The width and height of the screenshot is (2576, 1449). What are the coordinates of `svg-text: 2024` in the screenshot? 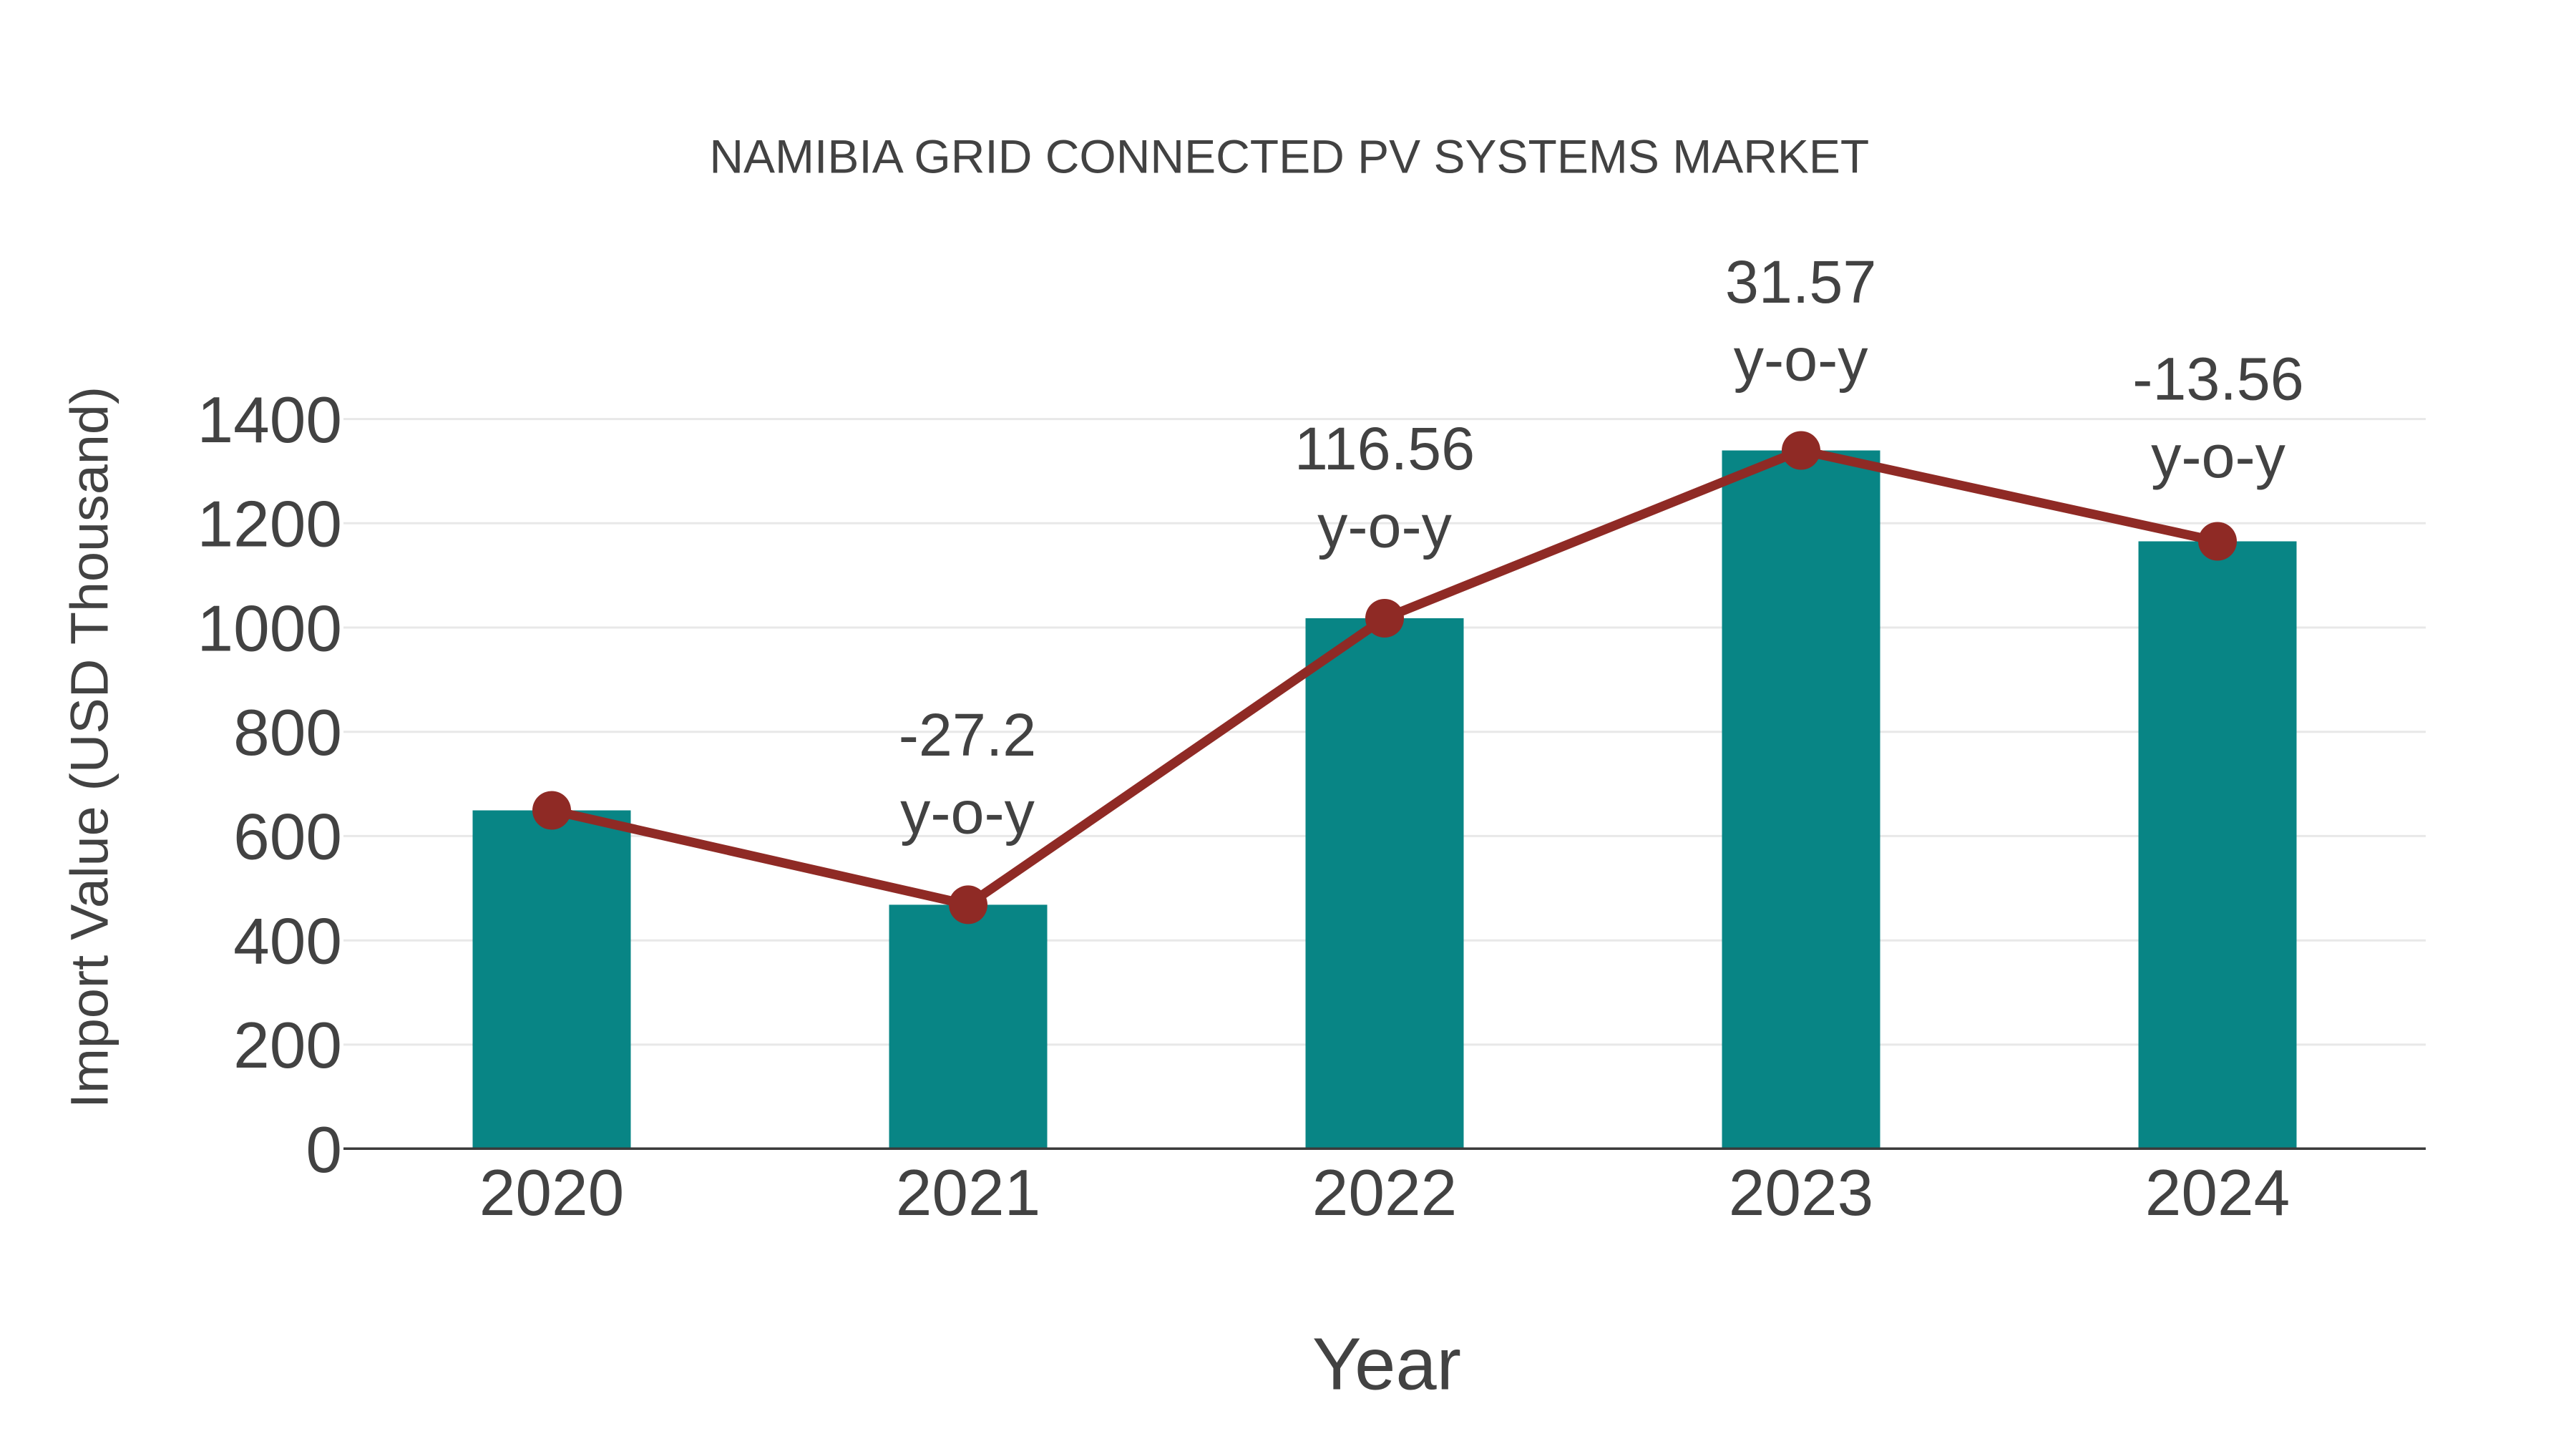 It's located at (2217, 1193).